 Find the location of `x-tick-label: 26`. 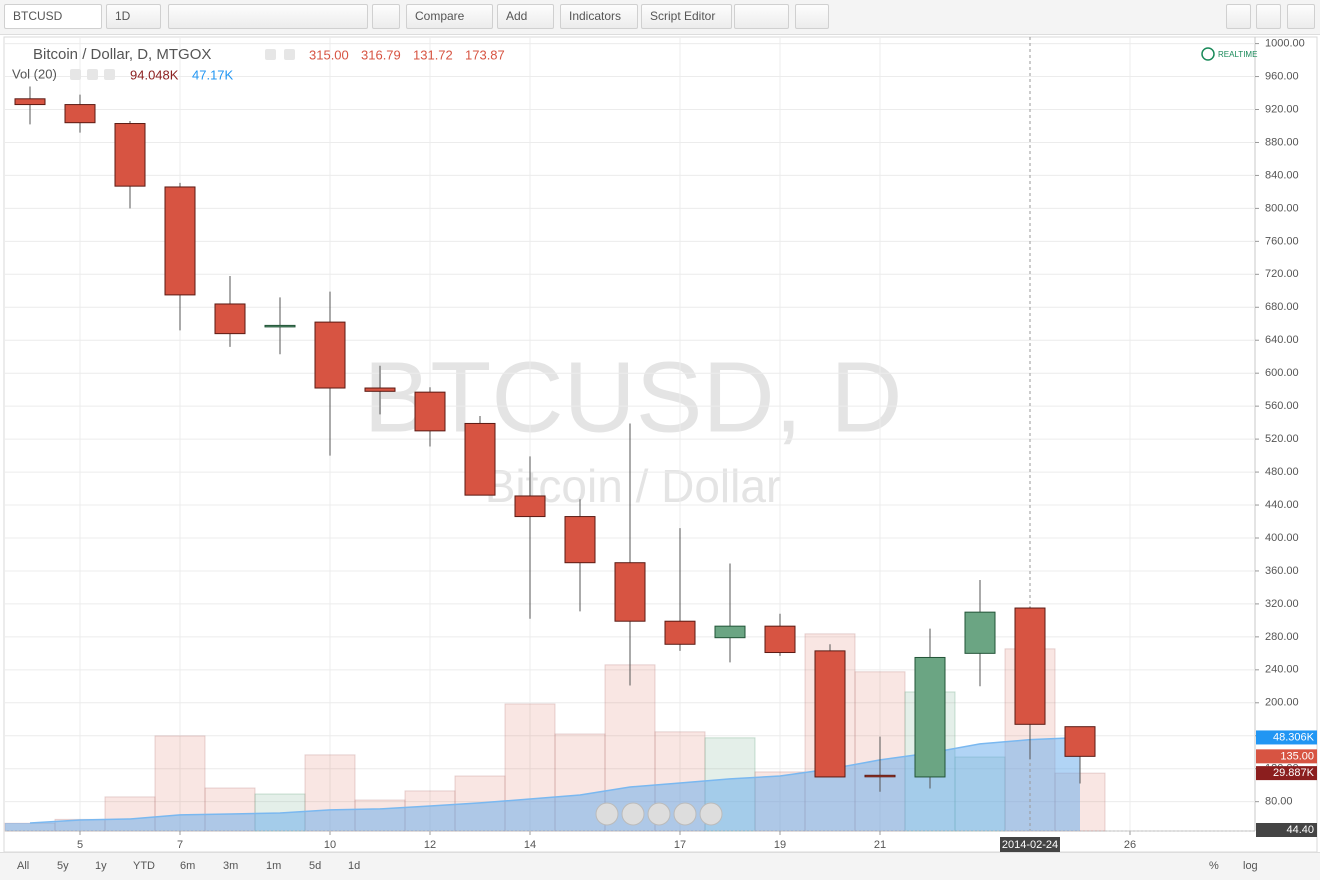

x-tick-label: 26 is located at coordinates (1130, 845).